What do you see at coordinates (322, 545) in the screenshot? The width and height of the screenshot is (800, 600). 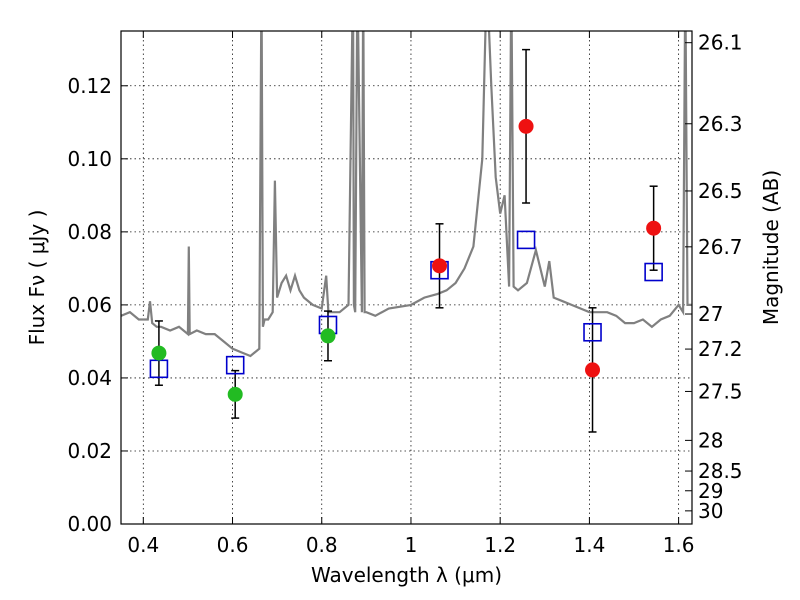 I see `x-tick-label: 0.8` at bounding box center [322, 545].